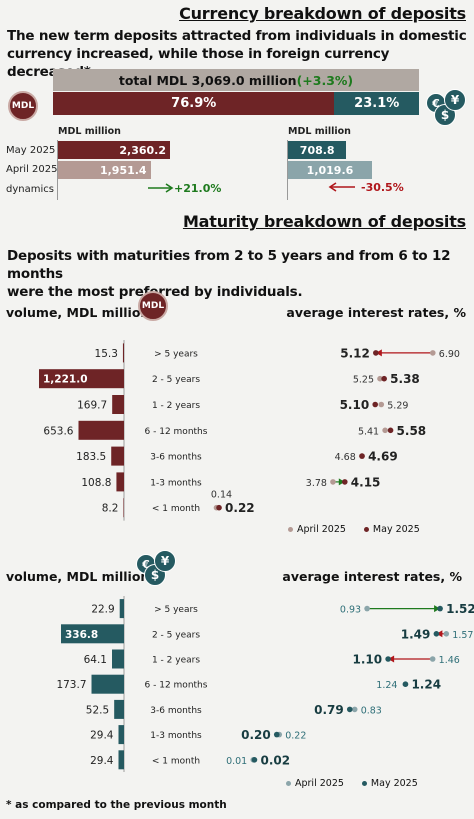 The height and width of the screenshot is (819, 474). What do you see at coordinates (287, 170) in the screenshot?
I see `fx-axis-line` at bounding box center [287, 170].